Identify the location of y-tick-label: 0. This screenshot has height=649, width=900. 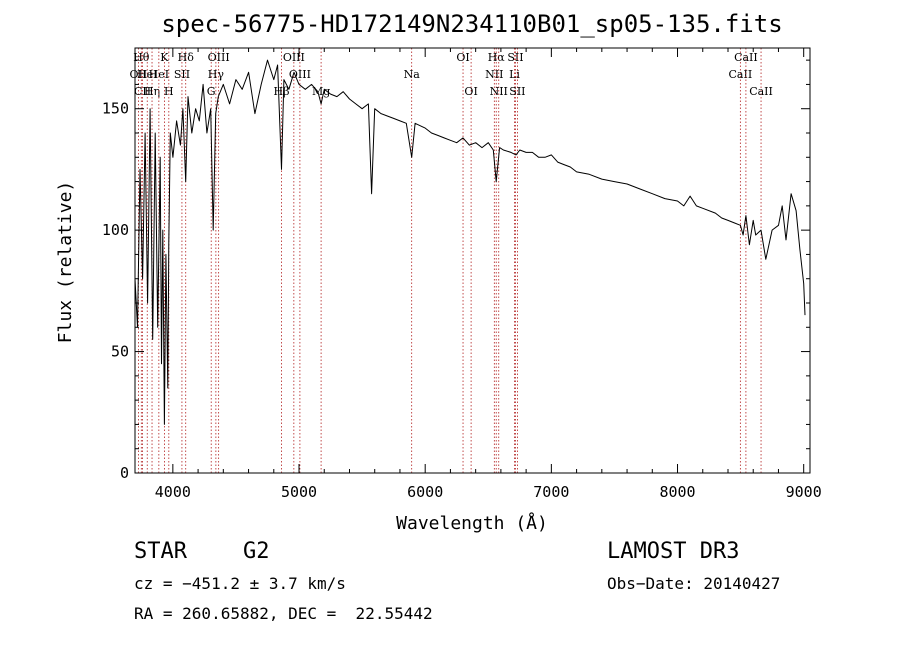
(124, 473).